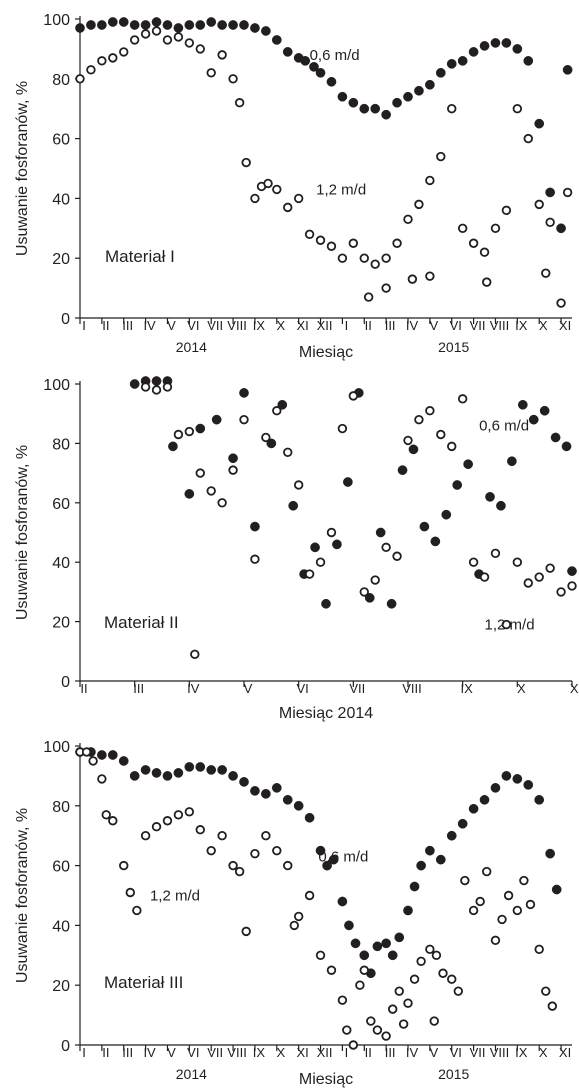  Describe the element at coordinates (65, 319) in the screenshot. I see `y-tick-label: 0` at that location.